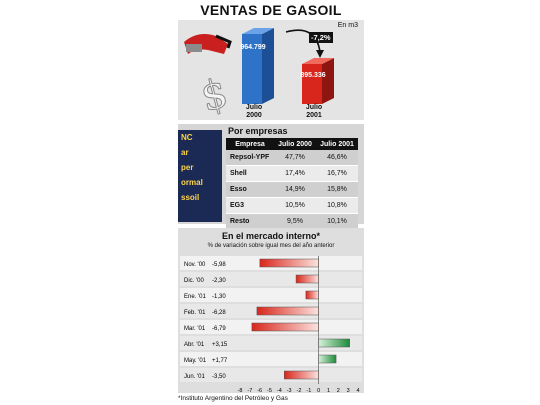 The image size is (540, 405). What do you see at coordinates (347, 25) in the screenshot?
I see `unit-label: En m3` at bounding box center [347, 25].